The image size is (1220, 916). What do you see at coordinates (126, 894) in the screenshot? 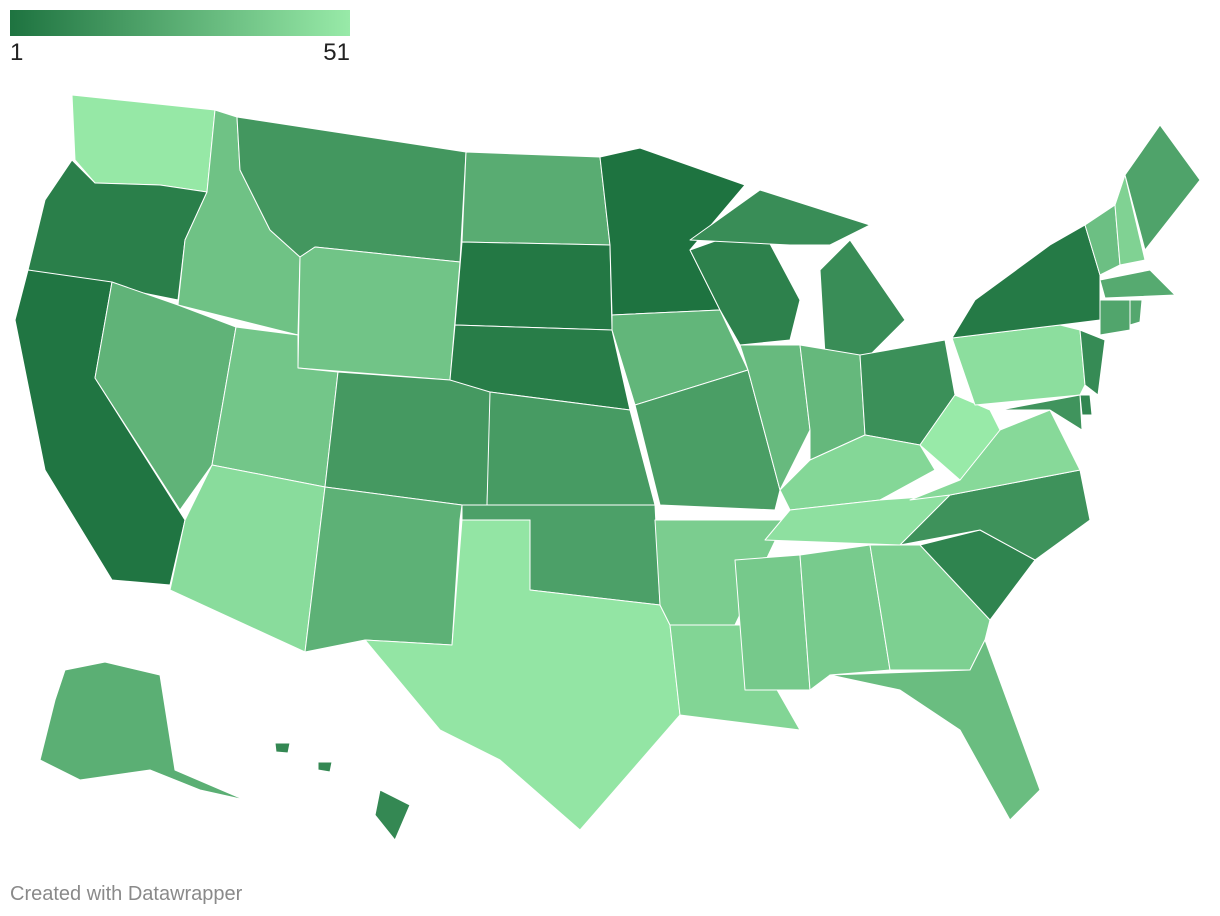
I see `footer-credit: Created with Datawrapper` at bounding box center [126, 894].